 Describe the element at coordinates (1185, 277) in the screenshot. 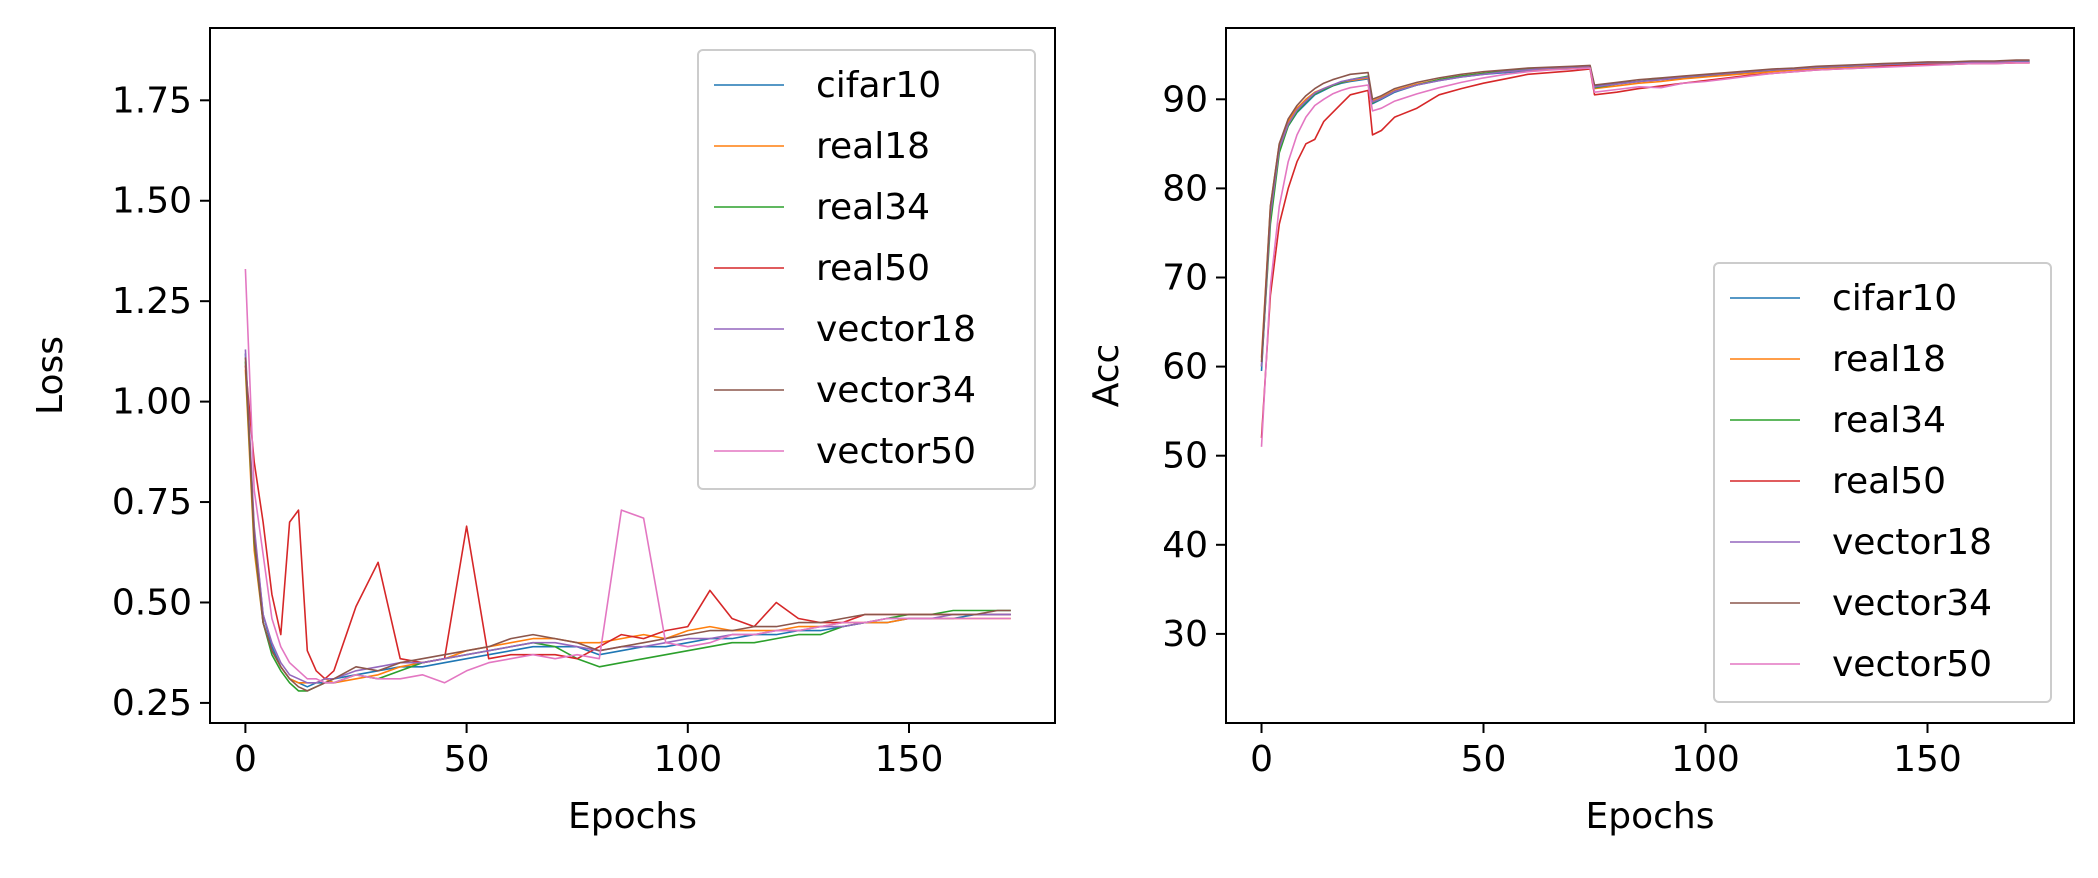

I see `y-tick-label: 70` at that location.